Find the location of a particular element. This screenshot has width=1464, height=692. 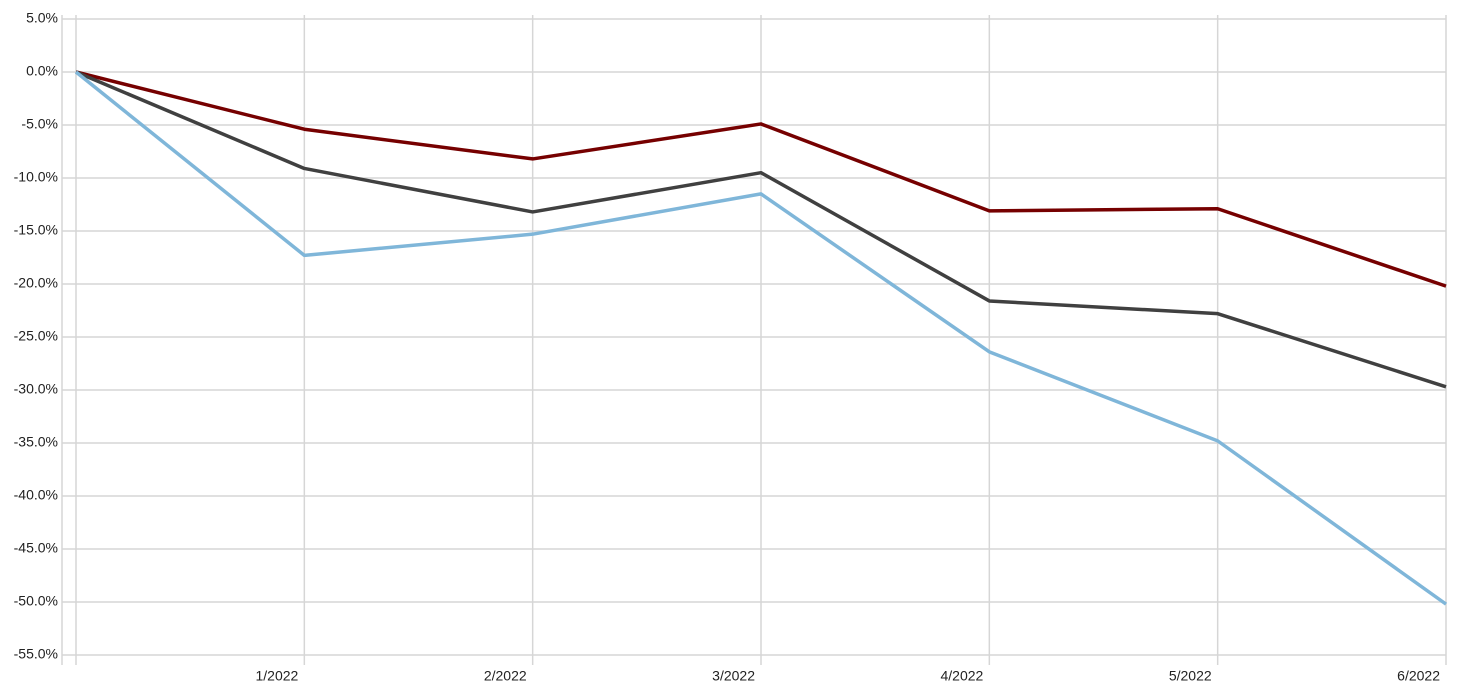

y-tick-label: -45.0% is located at coordinates (36, 548).